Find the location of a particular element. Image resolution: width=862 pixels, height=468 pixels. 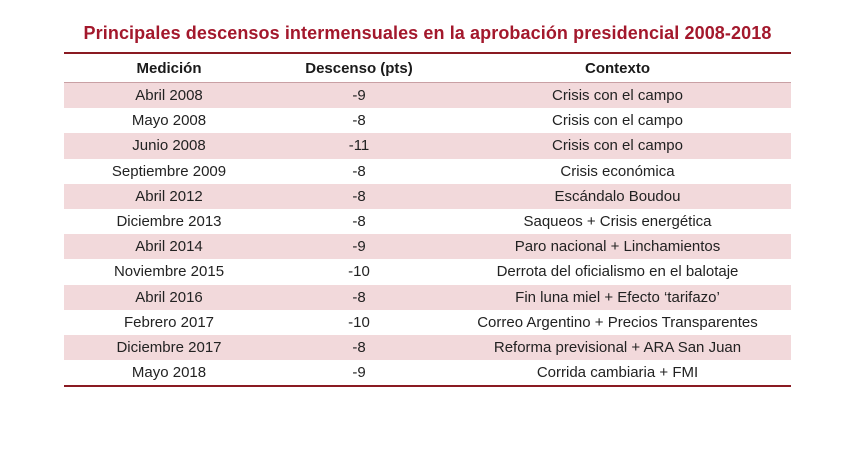

cell-medicion: Mayo 2008 is located at coordinates (169, 121).